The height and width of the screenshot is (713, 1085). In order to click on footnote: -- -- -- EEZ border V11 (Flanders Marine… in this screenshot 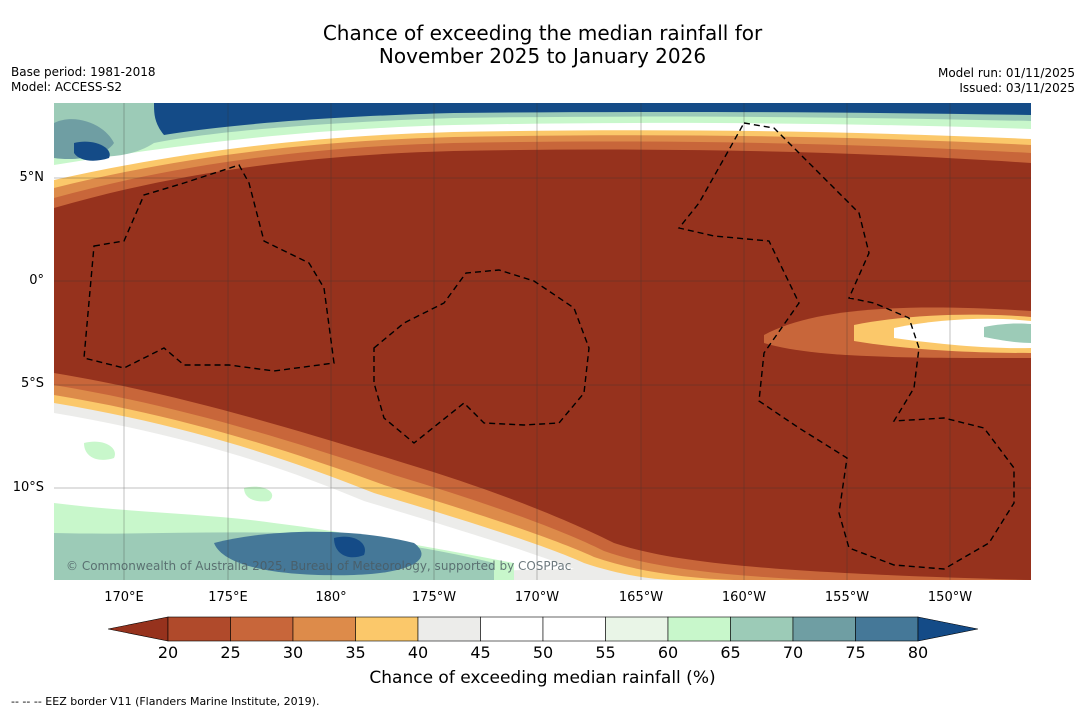, I will do `click(165, 701)`.